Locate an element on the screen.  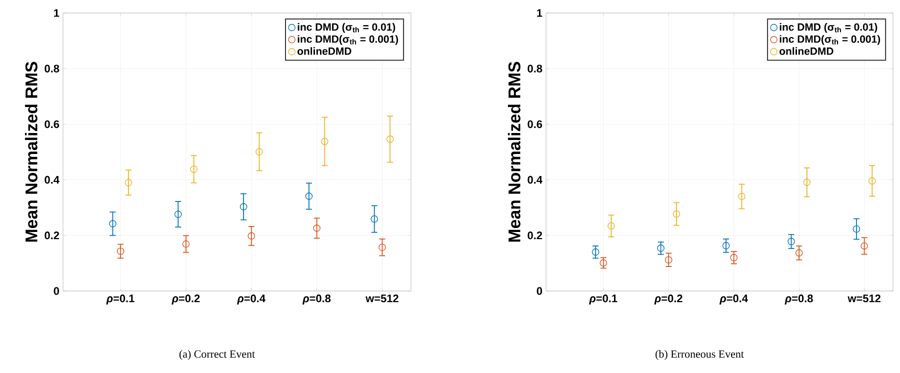
text: (a) Correct Event is located at coordinates (217, 355).